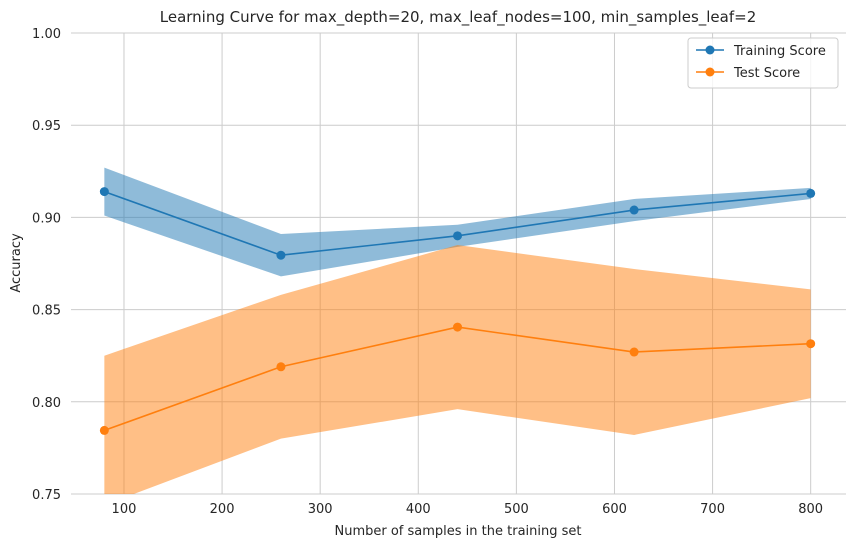 The height and width of the screenshot is (547, 855). What do you see at coordinates (46, 218) in the screenshot?
I see `y-tick-label: 0.90` at bounding box center [46, 218].